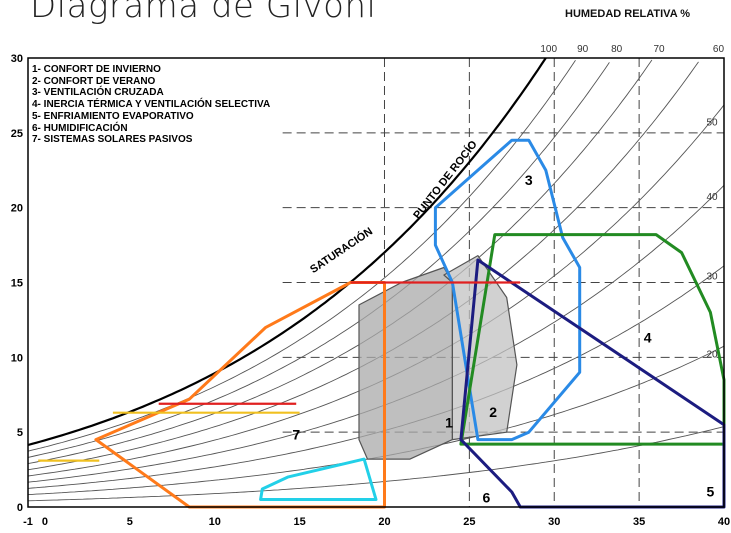 This screenshot has width=731, height=533. What do you see at coordinates (724, 522) in the screenshot?
I see `x-tick-label: 40` at bounding box center [724, 522].